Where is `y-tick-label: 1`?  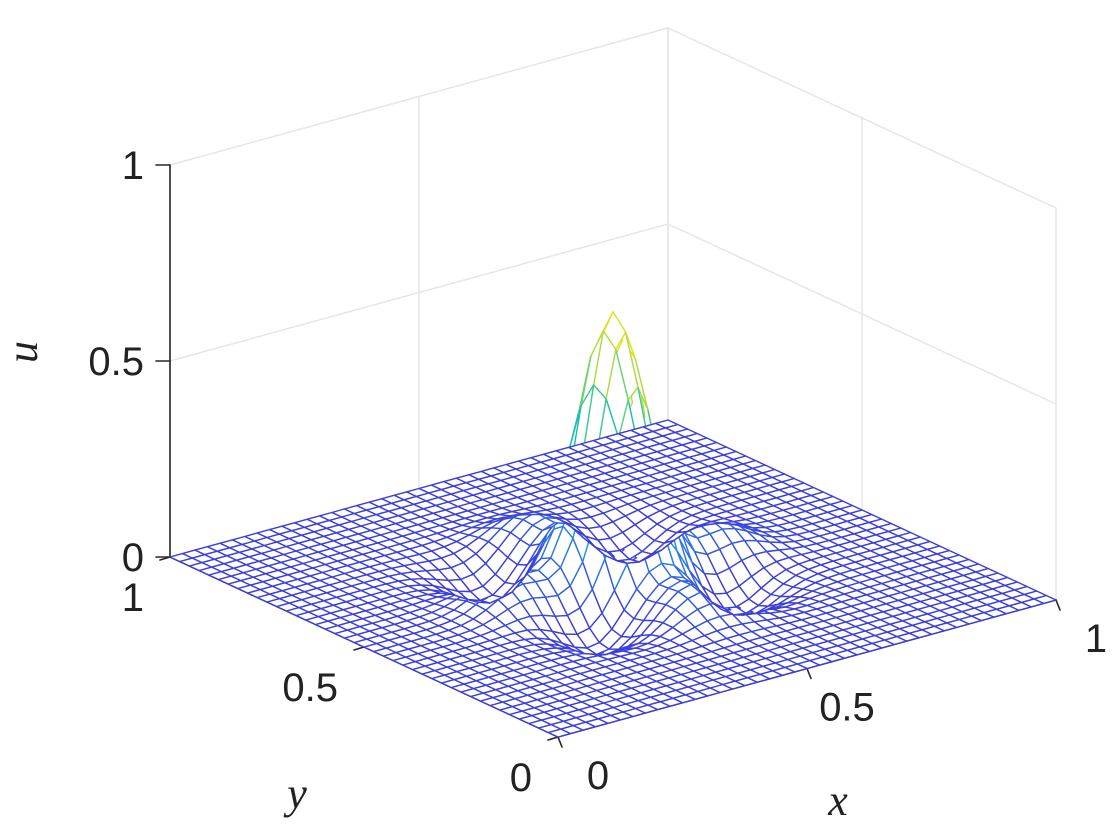 y-tick-label: 1 is located at coordinates (133, 598).